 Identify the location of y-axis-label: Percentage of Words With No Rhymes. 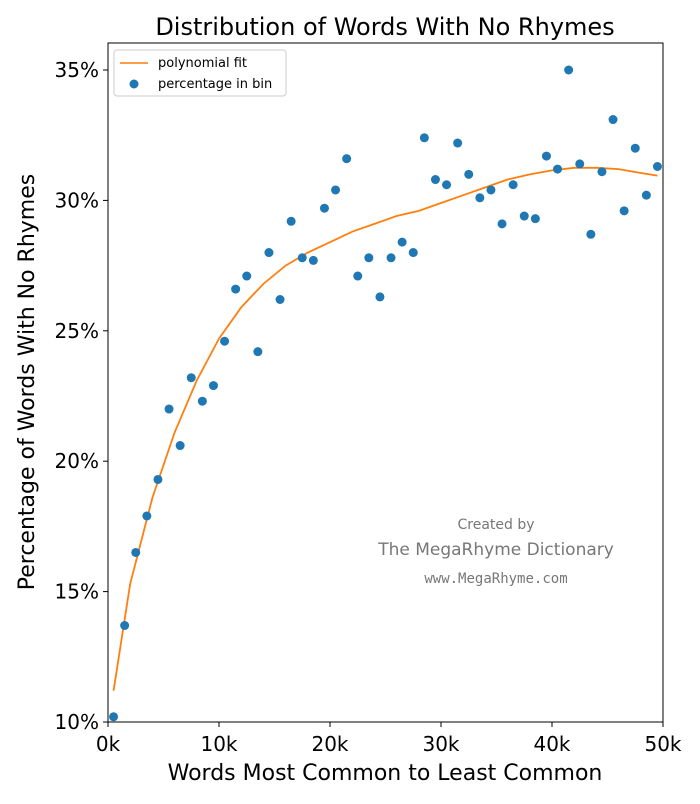
(27, 382).